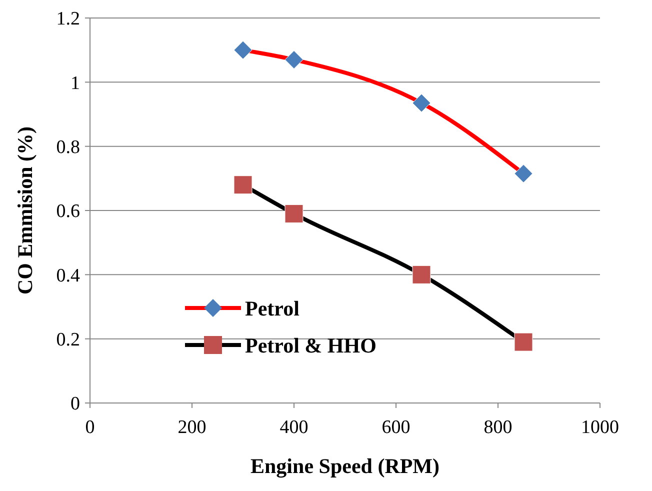 The image size is (652, 491). What do you see at coordinates (310, 345) in the screenshot?
I see `legend-label: Petrol & HHO` at bounding box center [310, 345].